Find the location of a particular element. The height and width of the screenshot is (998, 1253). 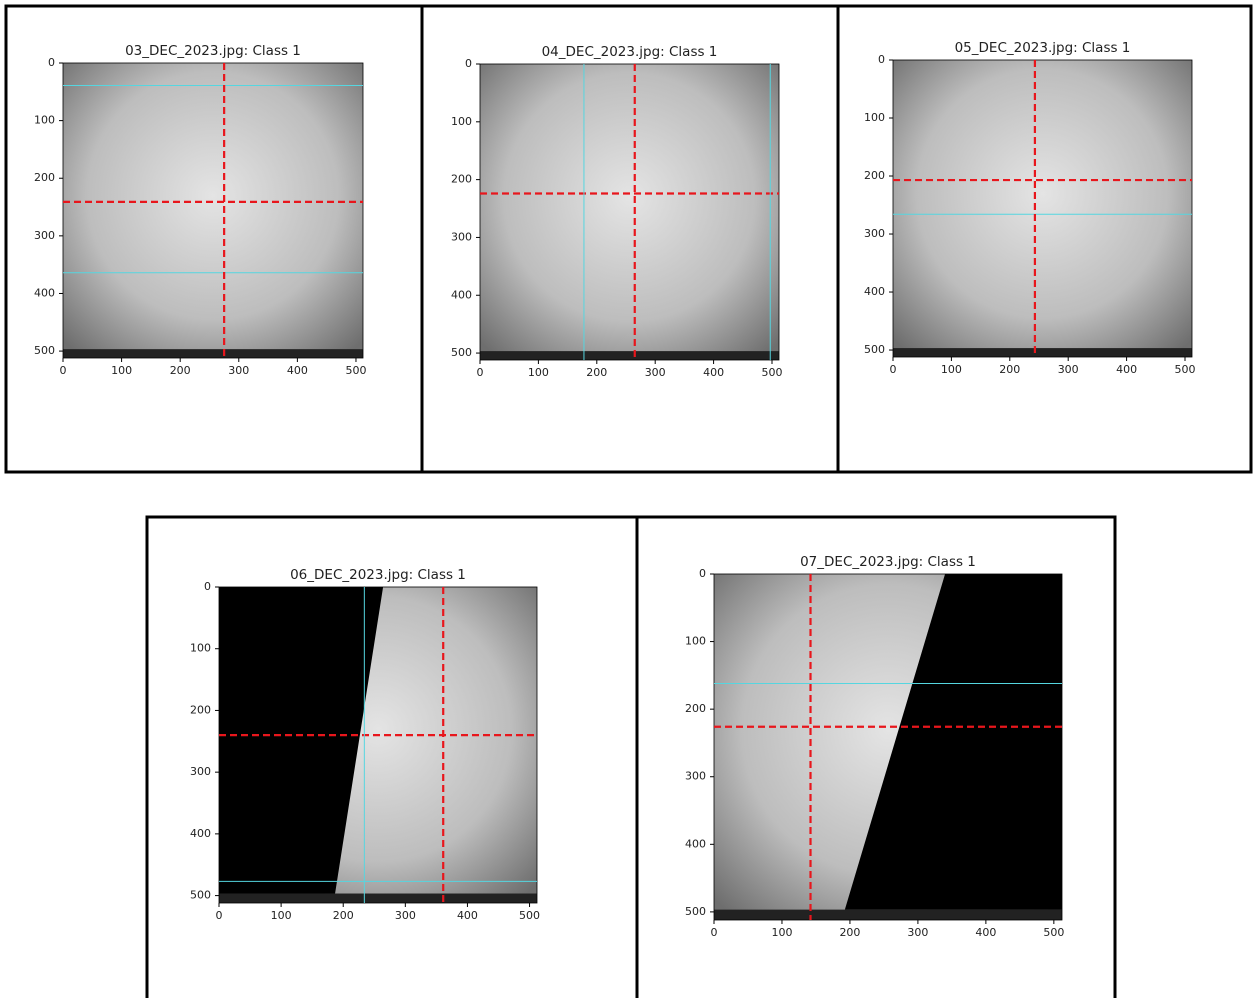

panel-title: 03_DEC_2023.jpg: Class 1 is located at coordinates (213, 51).